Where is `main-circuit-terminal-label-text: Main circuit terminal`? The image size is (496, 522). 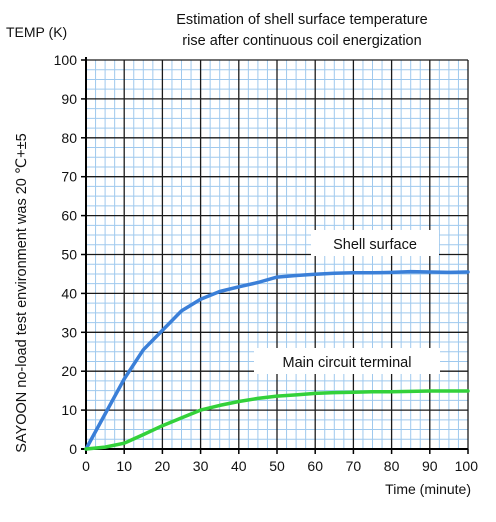 main-circuit-terminal-label-text: Main circuit terminal is located at coordinates (347, 363).